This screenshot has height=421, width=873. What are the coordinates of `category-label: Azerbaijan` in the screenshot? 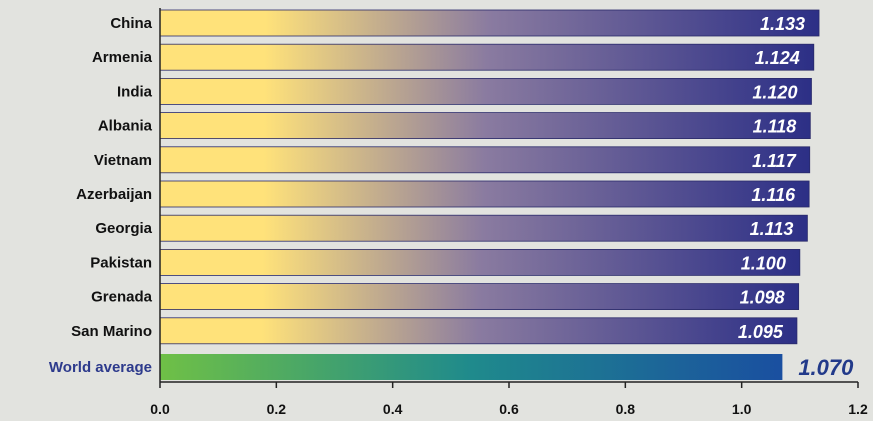 It's located at (114, 194).